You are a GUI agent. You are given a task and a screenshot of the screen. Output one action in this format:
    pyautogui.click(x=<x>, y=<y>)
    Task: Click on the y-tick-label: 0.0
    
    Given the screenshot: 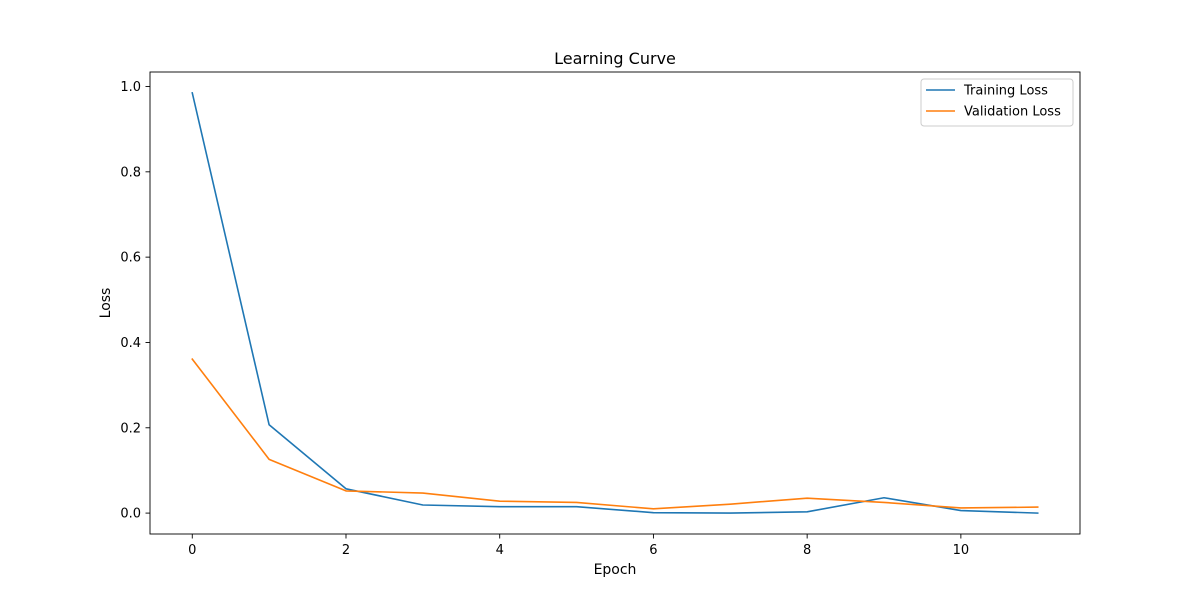 What is the action you would take?
    pyautogui.click(x=130, y=514)
    